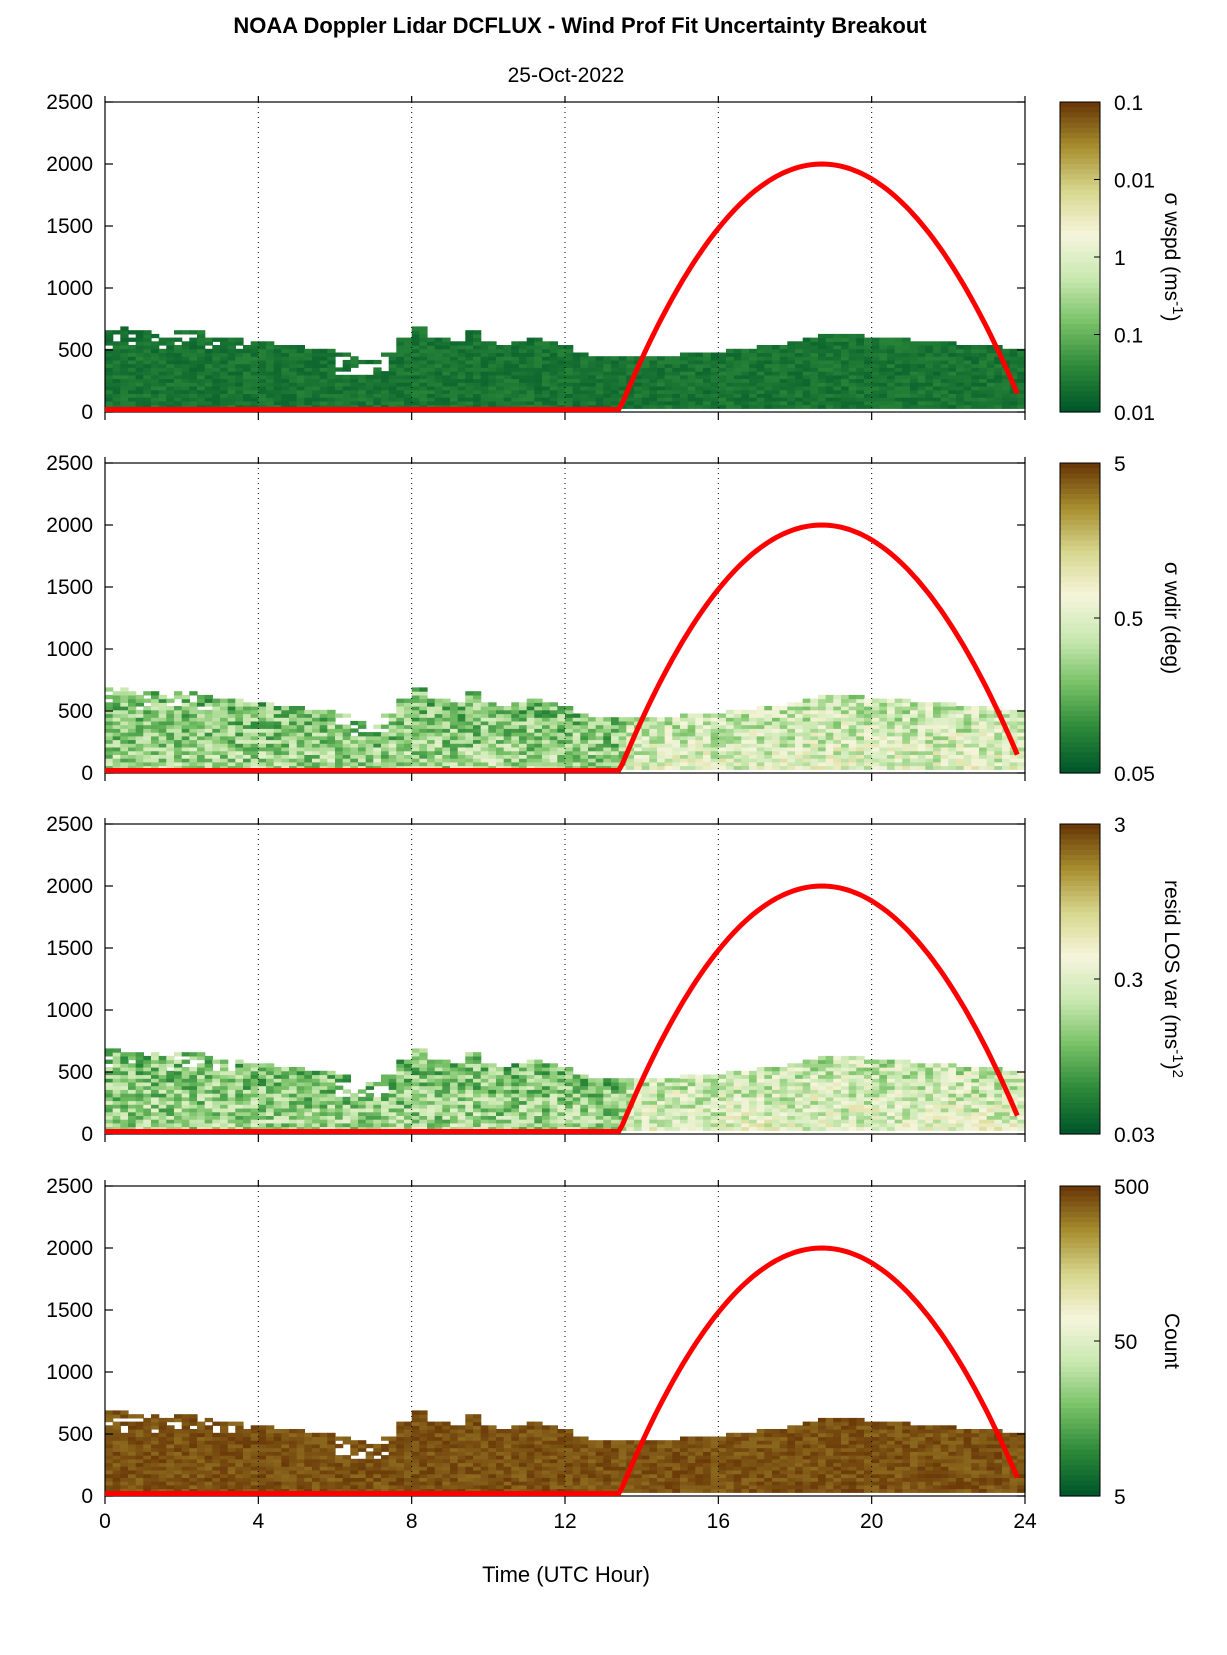  I want to click on colorbar-label: σ wspd (ms-1), so click(1173, 257).